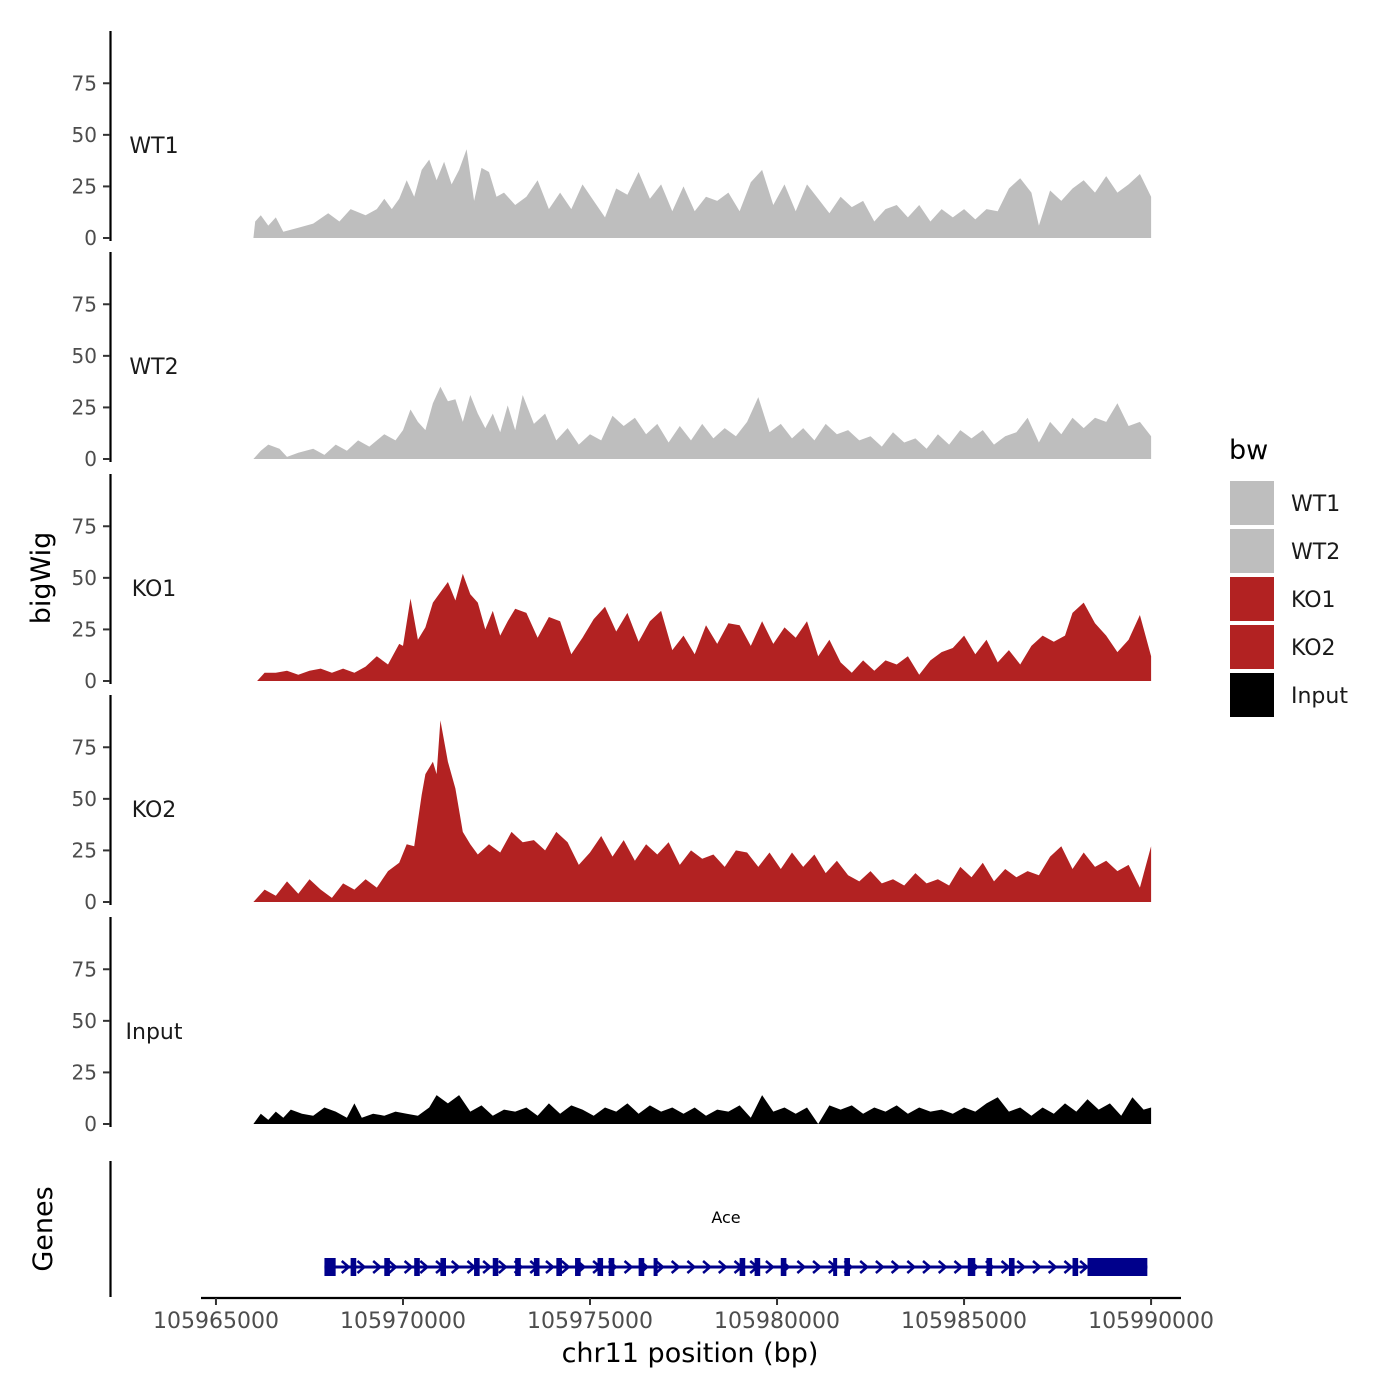  What do you see at coordinates (41, 578) in the screenshot?
I see `y-axis-title: bigWig` at bounding box center [41, 578].